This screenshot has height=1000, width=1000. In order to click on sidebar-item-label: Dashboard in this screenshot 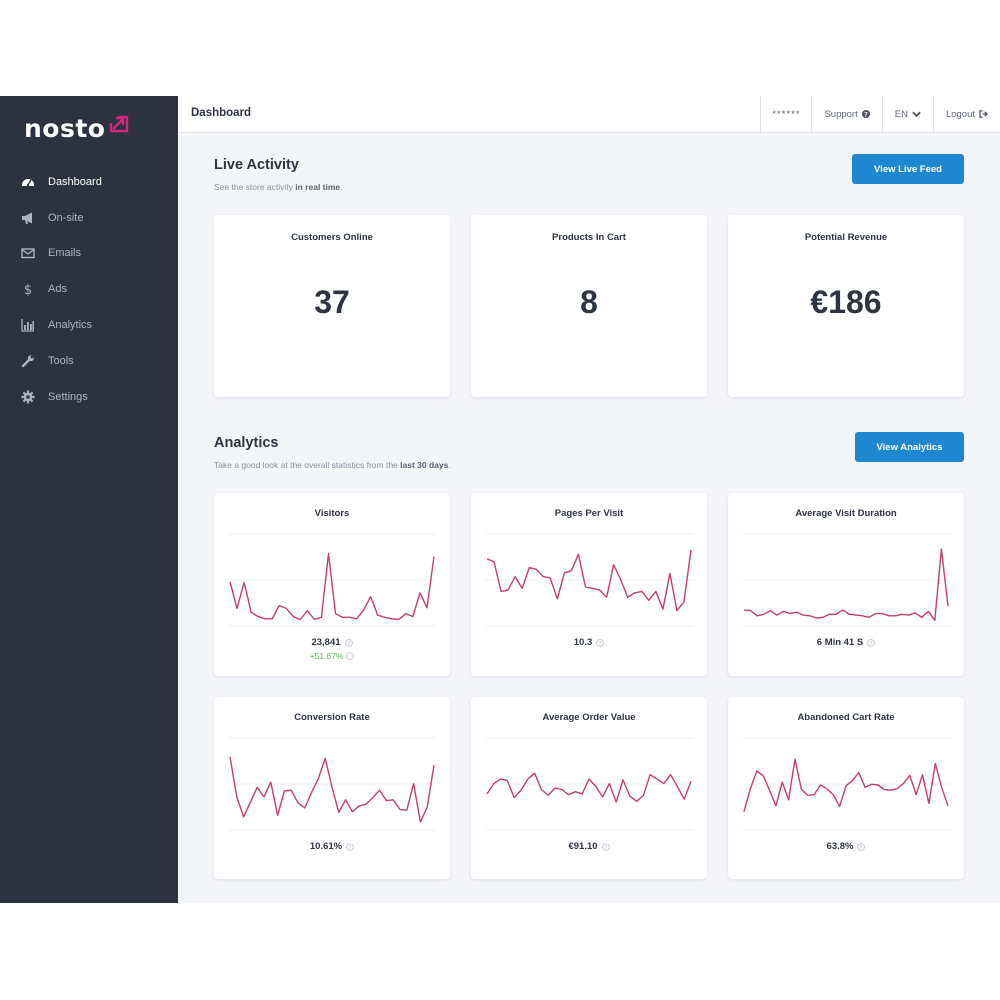, I will do `click(75, 181)`.